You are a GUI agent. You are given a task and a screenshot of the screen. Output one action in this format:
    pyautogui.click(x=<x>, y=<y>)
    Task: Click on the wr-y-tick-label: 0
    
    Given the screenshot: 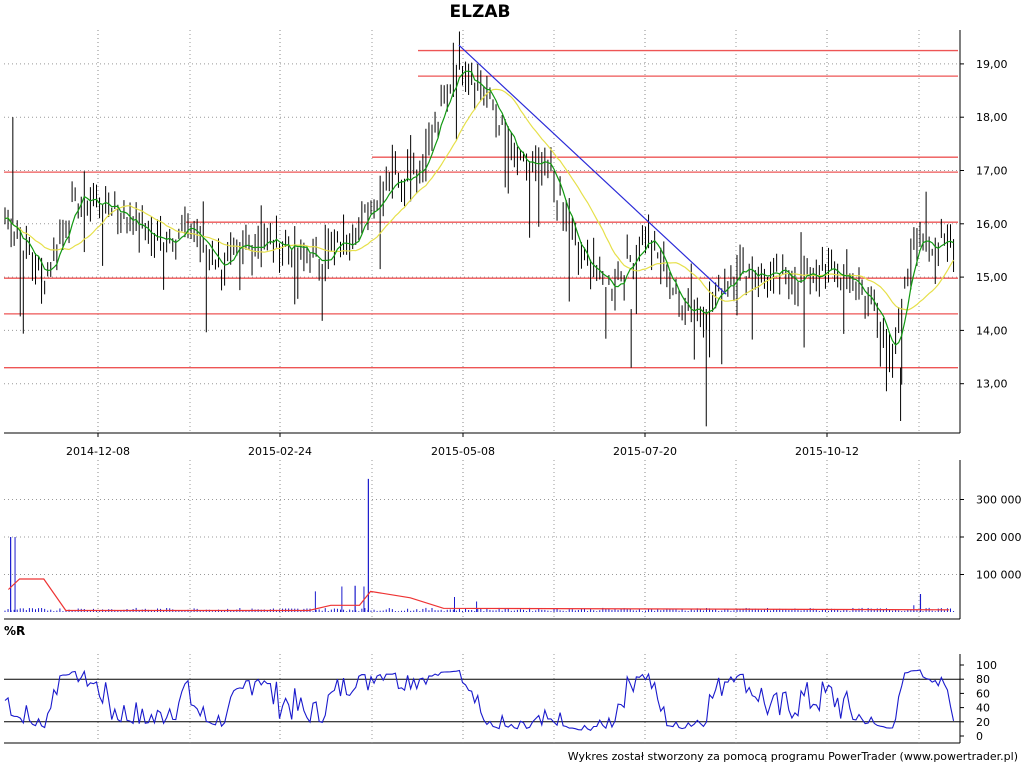 What is the action you would take?
    pyautogui.click(x=979, y=736)
    